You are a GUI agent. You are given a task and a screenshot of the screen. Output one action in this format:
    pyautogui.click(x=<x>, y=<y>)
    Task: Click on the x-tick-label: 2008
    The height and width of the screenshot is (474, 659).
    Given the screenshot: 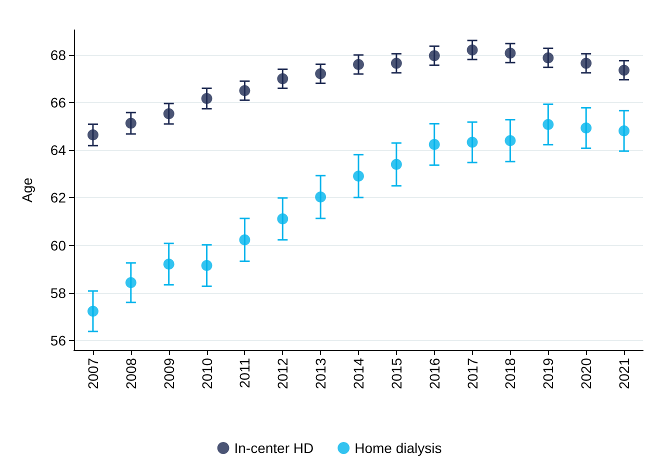 What is the action you would take?
    pyautogui.click(x=130, y=374)
    